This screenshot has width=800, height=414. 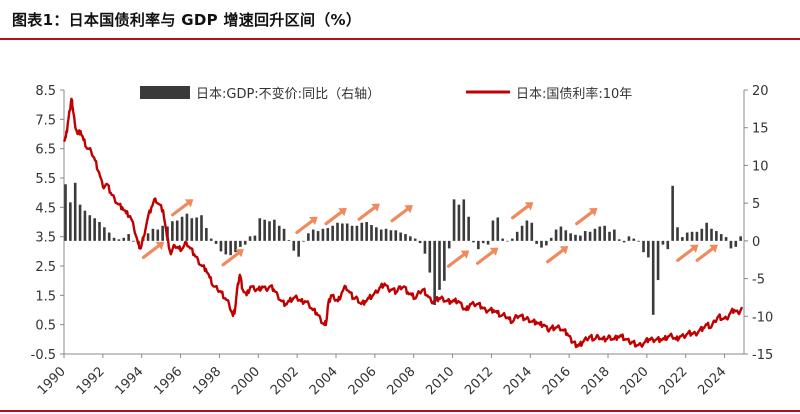 I want to click on x-tick-label: 2020, so click(x=635, y=381).